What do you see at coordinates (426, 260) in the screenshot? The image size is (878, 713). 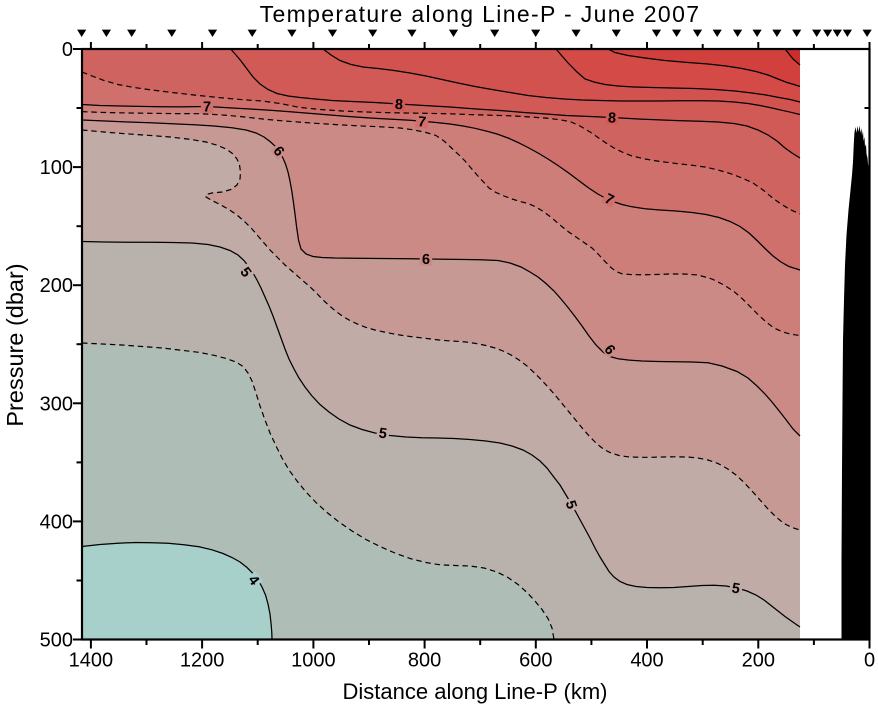 I see `svg-text: 6` at bounding box center [426, 260].